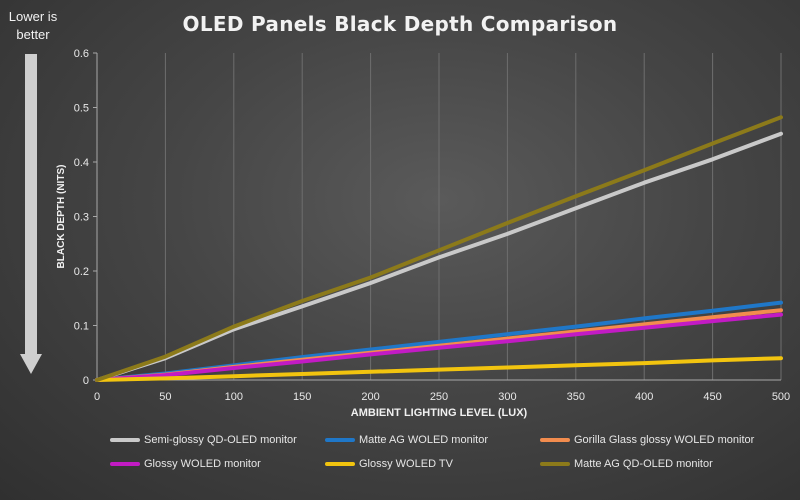  I want to click on y-tick-label: 0.3, so click(81, 218).